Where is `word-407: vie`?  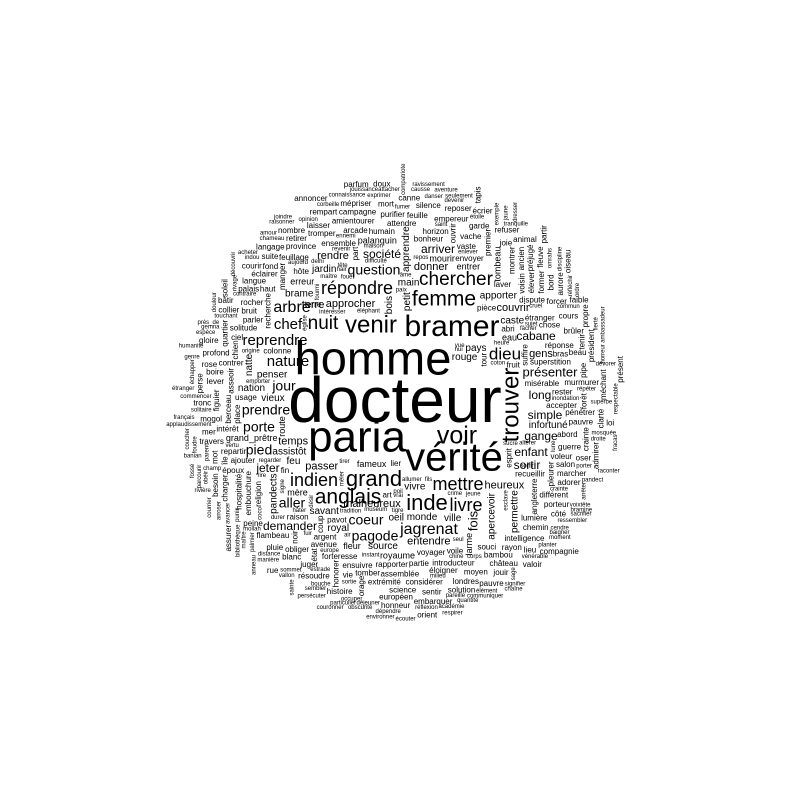 word-407: vie is located at coordinates (348, 574).